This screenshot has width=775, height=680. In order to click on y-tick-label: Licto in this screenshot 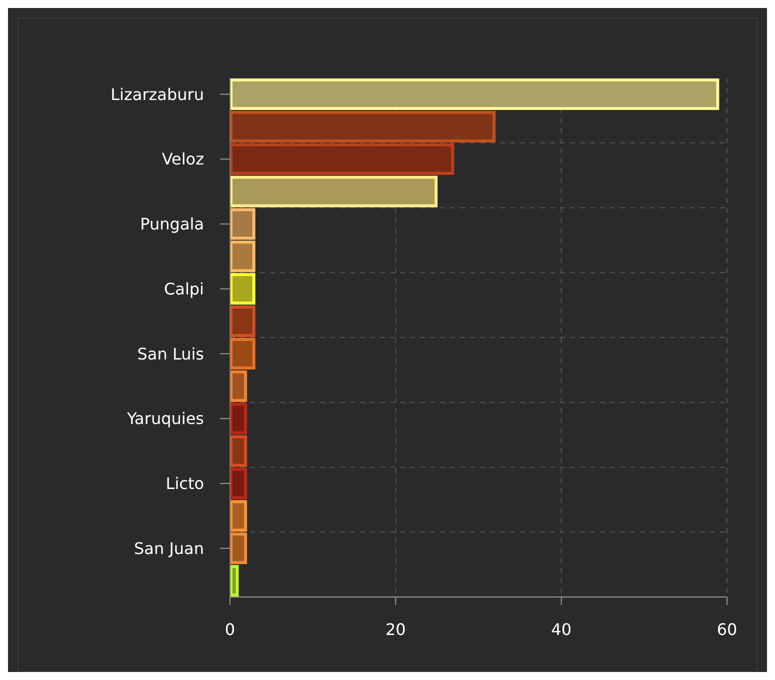, I will do `click(185, 484)`.